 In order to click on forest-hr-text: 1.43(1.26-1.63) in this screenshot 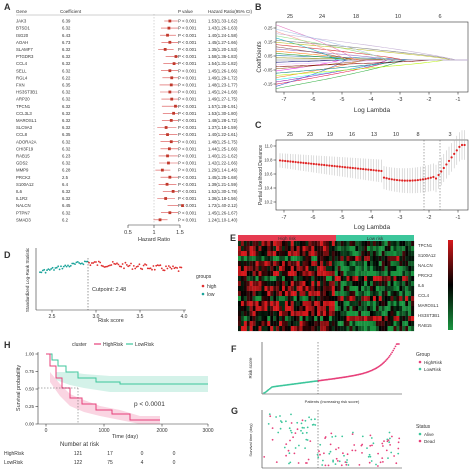, I will do `click(223, 28)`.